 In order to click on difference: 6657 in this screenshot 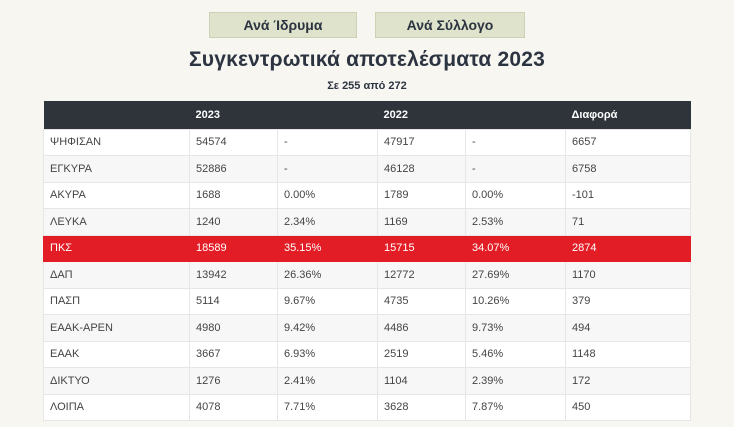, I will do `click(628, 142)`.